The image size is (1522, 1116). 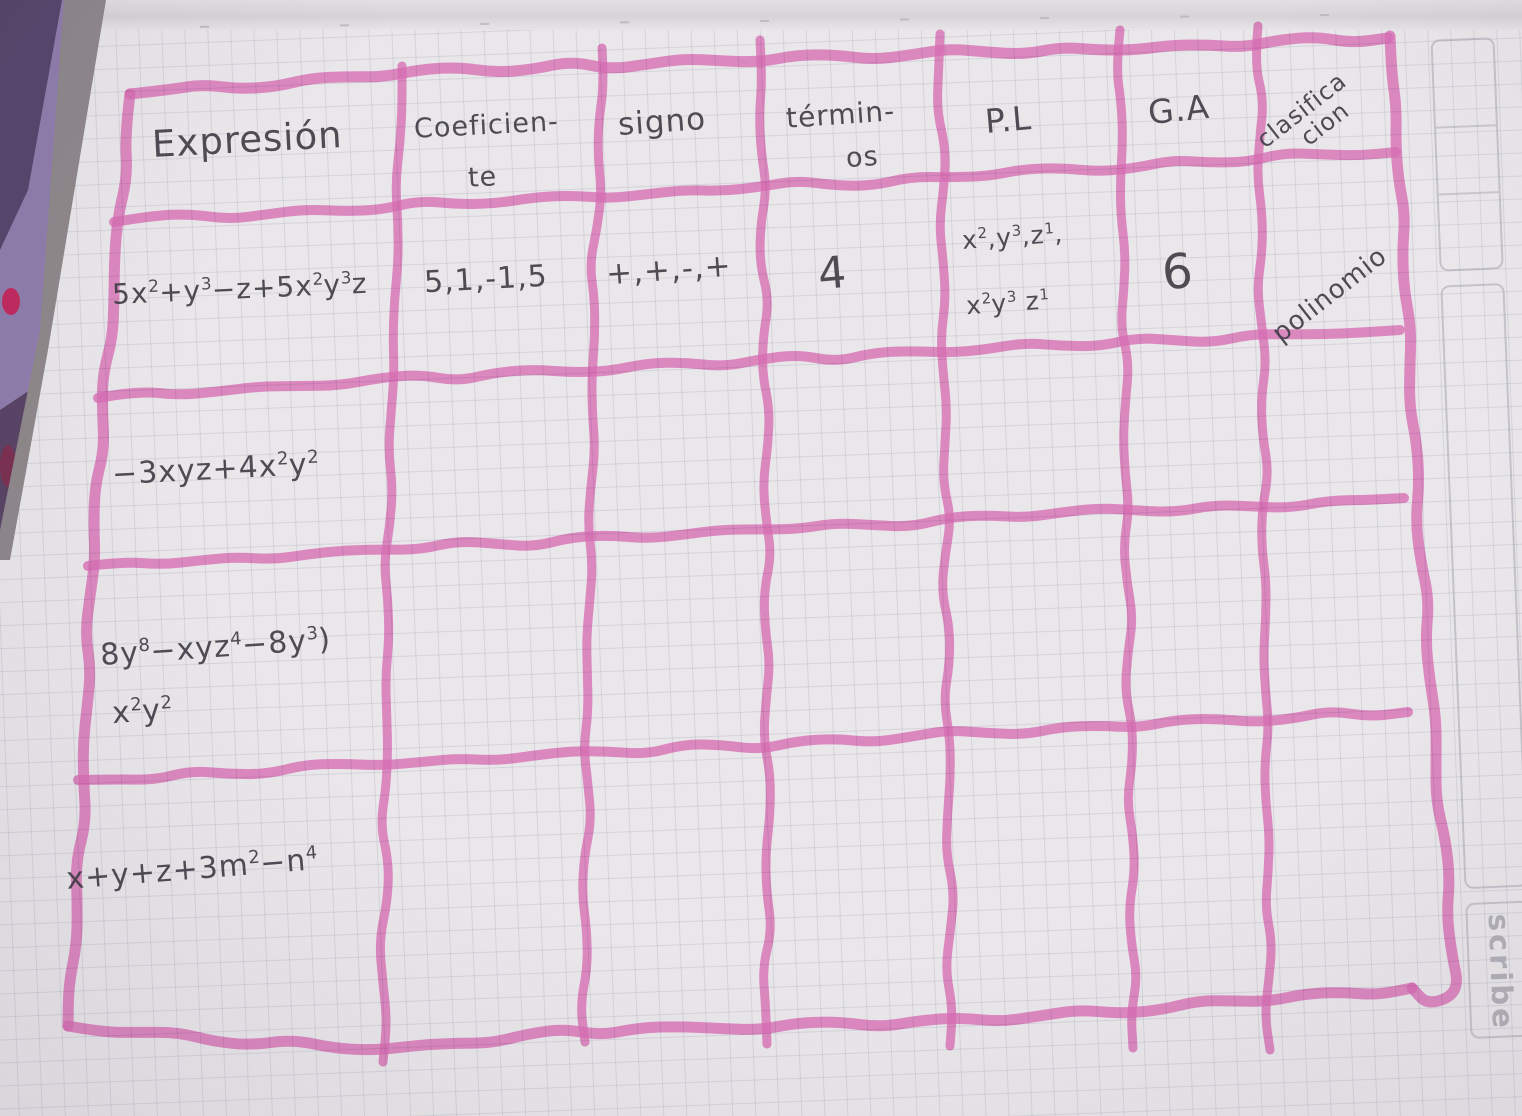 What do you see at coordinates (1501, 972) in the screenshot?
I see `brand-label: scribe` at bounding box center [1501, 972].